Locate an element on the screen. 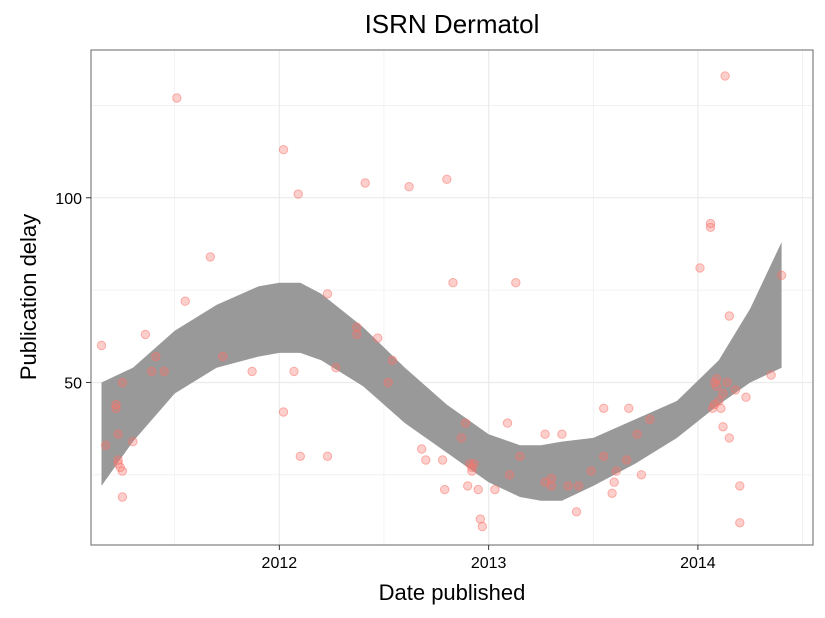 This screenshot has width=825, height=618. y-tick-label: 50 is located at coordinates (73, 383).